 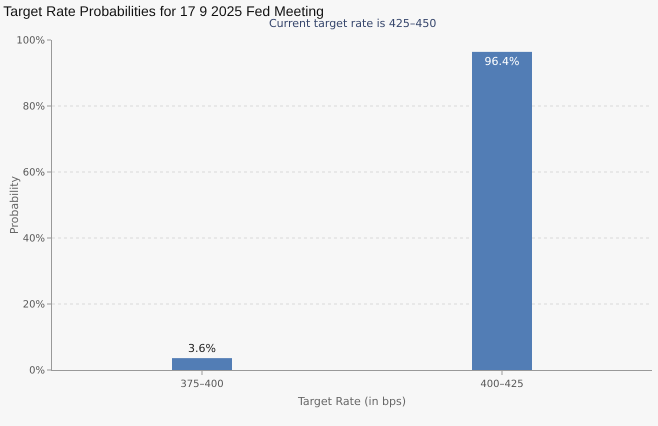 What do you see at coordinates (33, 305) in the screenshot?
I see `y-tick-label: 20%` at bounding box center [33, 305].